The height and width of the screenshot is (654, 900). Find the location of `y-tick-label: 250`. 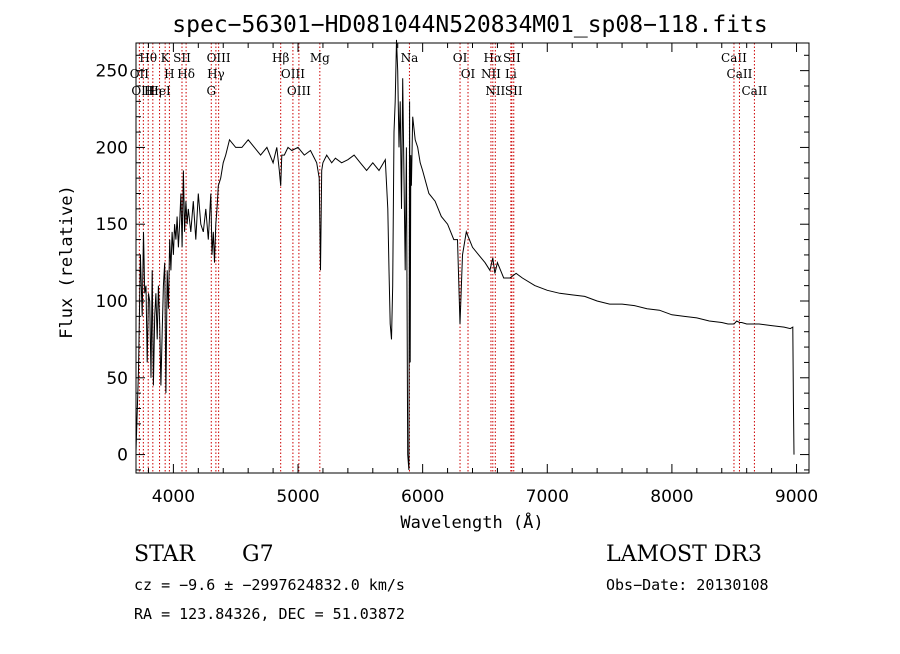

y-tick-label: 250 is located at coordinates (112, 72).